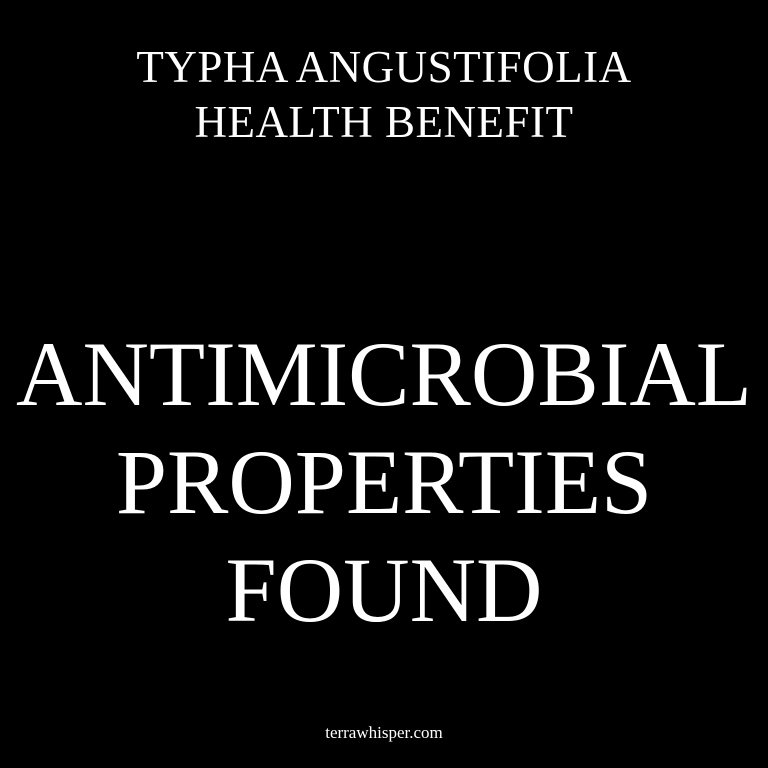 The height and width of the screenshot is (768, 768). What do you see at coordinates (384, 590) in the screenshot?
I see `headline-line-3: FOUND` at bounding box center [384, 590].